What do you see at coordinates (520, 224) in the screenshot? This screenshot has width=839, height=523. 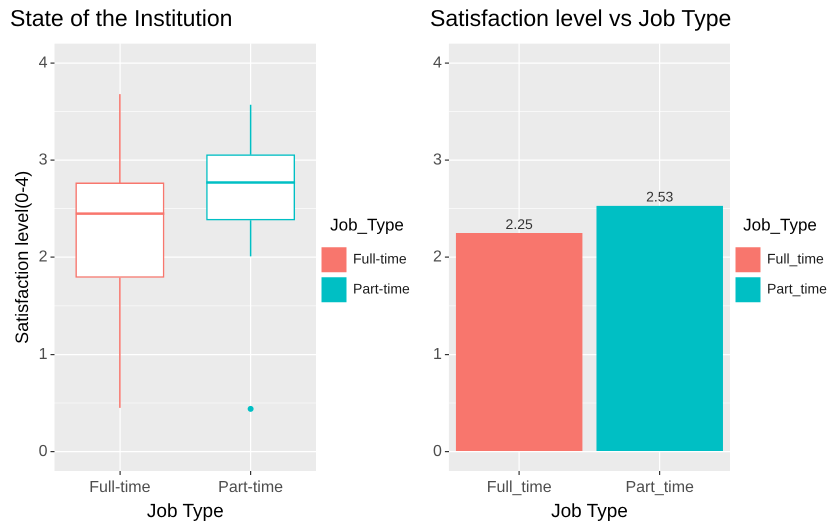 I see `data-label: 2.25` at bounding box center [520, 224].